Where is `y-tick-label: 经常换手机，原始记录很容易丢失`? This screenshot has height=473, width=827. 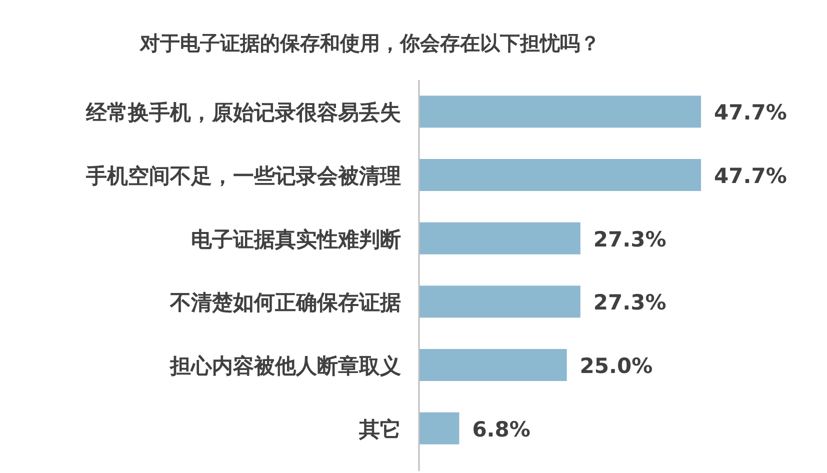
y-tick-label: 经常换手机，原始记录很容易丢失 is located at coordinates (243, 112).